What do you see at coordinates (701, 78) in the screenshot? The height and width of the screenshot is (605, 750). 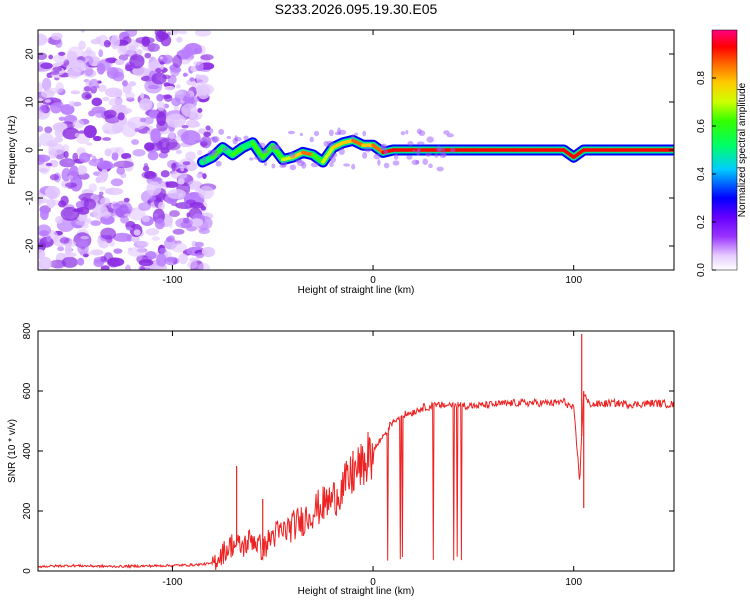 I see `colorbar-tick-label: 0.8` at bounding box center [701, 78].